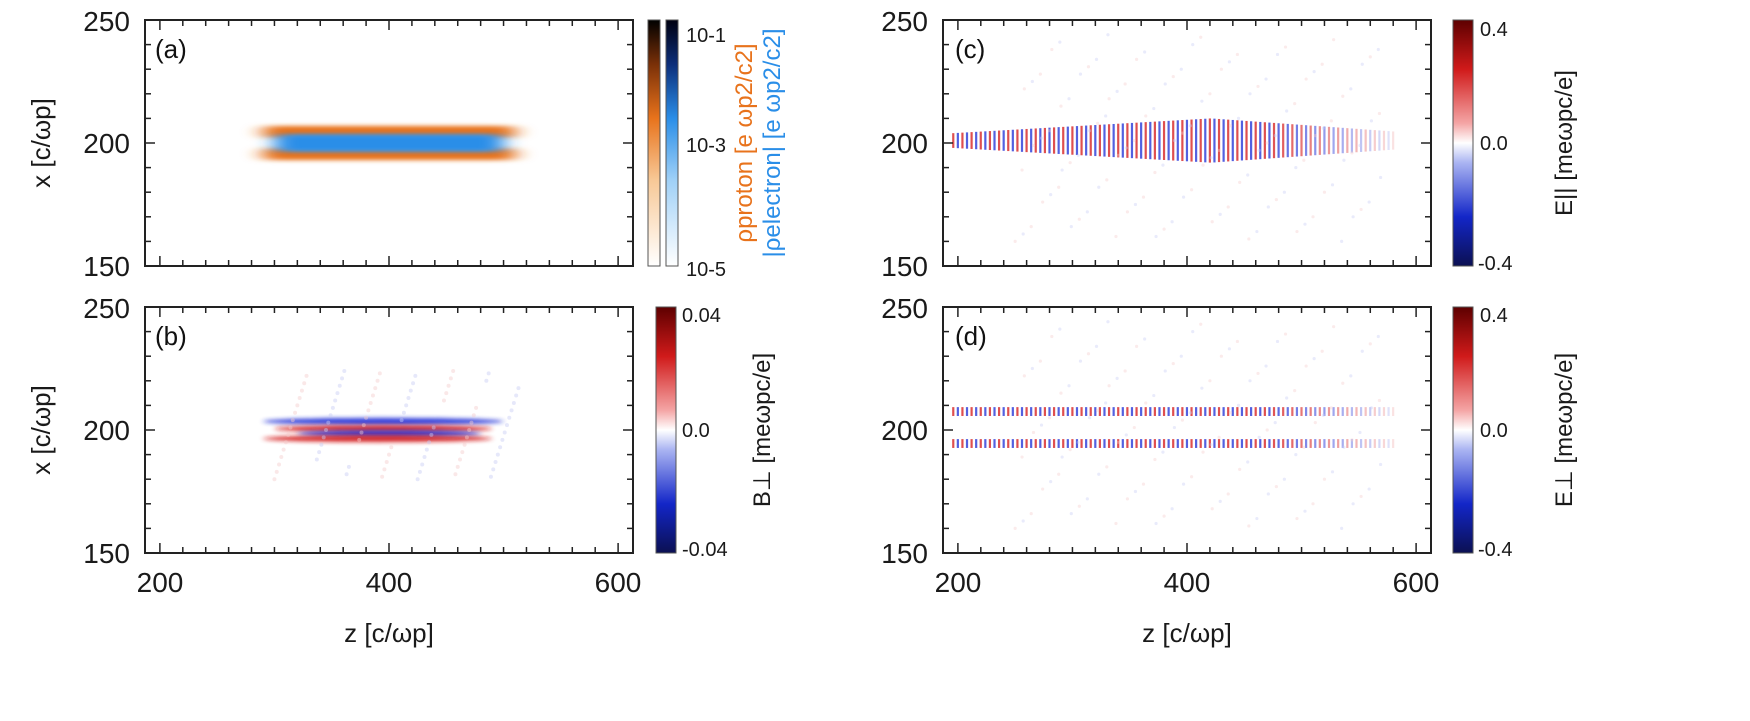 Image resolution: width=1750 pixels, height=721 pixels. What do you see at coordinates (106, 430) in the screenshot?
I see `b-ytick-200: 200` at bounding box center [106, 430].